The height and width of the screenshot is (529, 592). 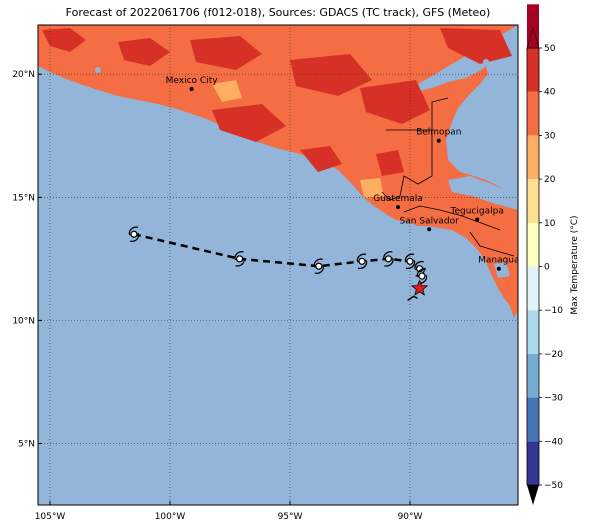 I want to click on colorbar: 50 40 30 20 10 0 −10 −20 −30 −40 −50, so click(x=544, y=254).